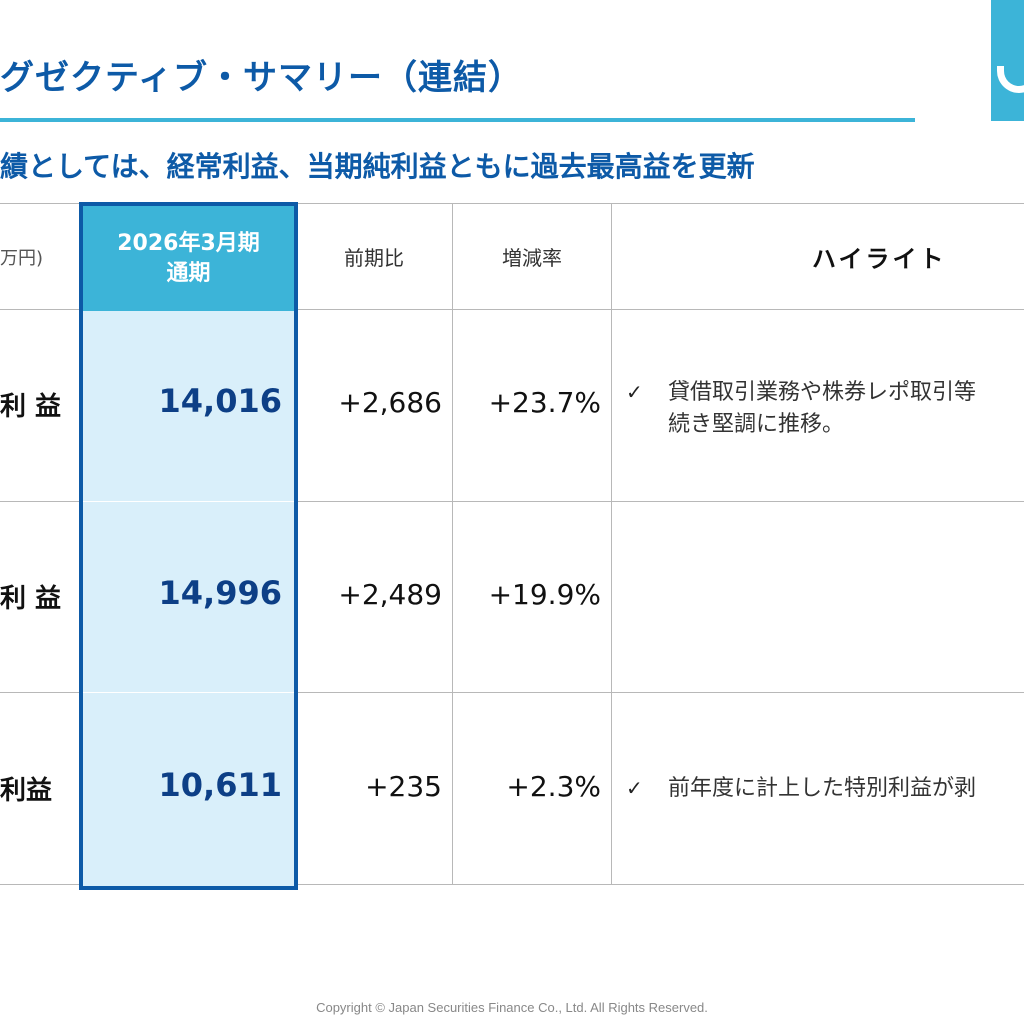 The height and width of the screenshot is (1024, 1024). Describe the element at coordinates (188, 258) in the screenshot. I see `current-period-header: 2026年3月期 通期` at that location.